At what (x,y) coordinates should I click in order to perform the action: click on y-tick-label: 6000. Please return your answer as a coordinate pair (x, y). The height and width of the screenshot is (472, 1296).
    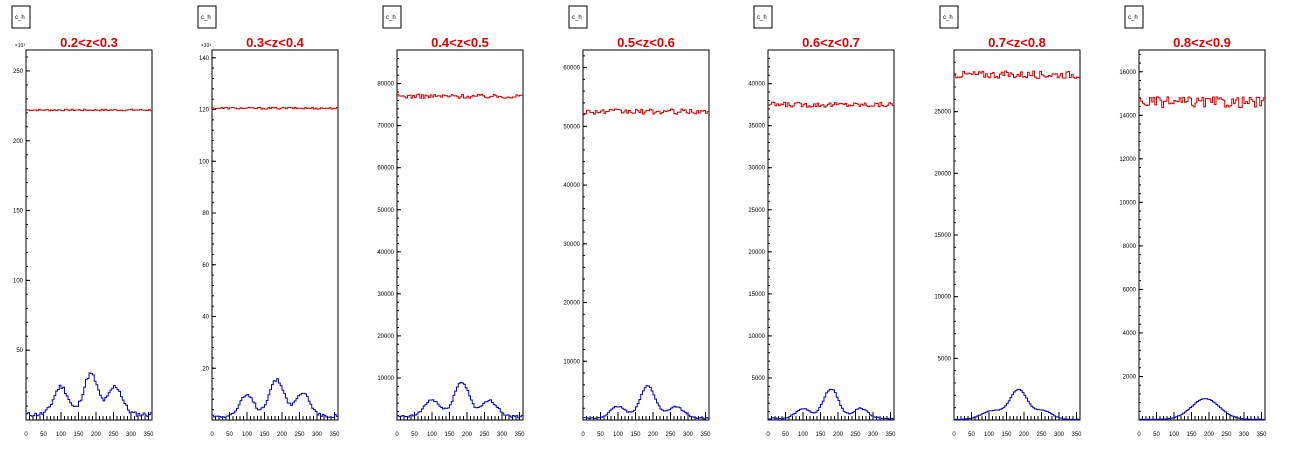
    Looking at the image, I should click on (1130, 290).